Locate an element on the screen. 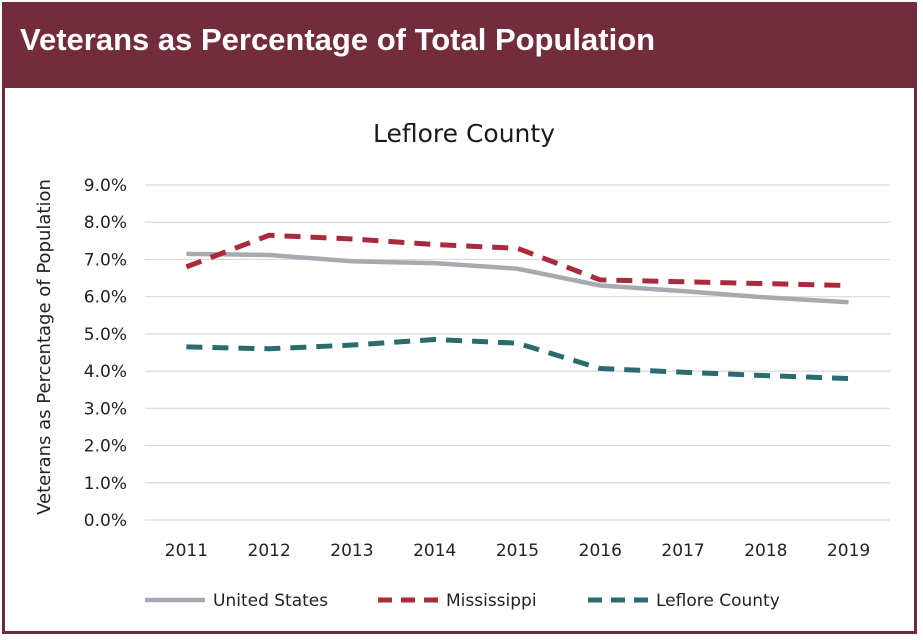 Image resolution: width=923 pixels, height=640 pixels. legend-label-leflore-county: Leflore County is located at coordinates (718, 601).